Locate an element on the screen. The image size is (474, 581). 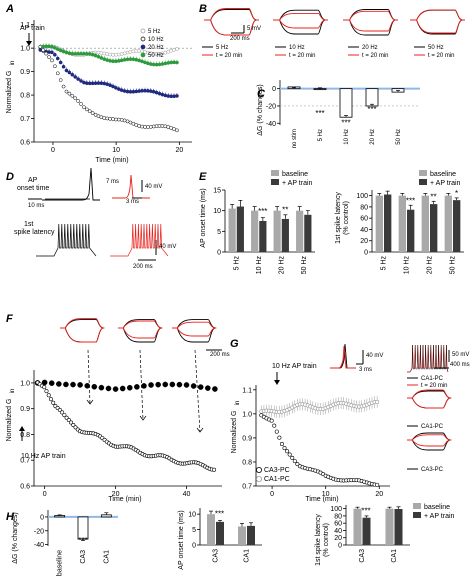
panel-e-left-star-20hz: ** is located at coordinates (285, 209).